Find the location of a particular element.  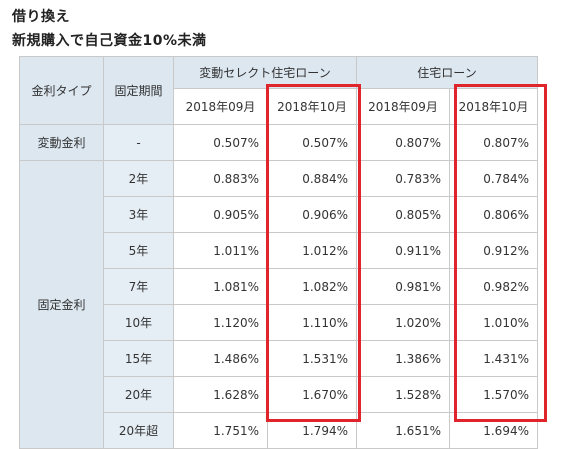

rate-cell: 1.386% is located at coordinates (403, 358).